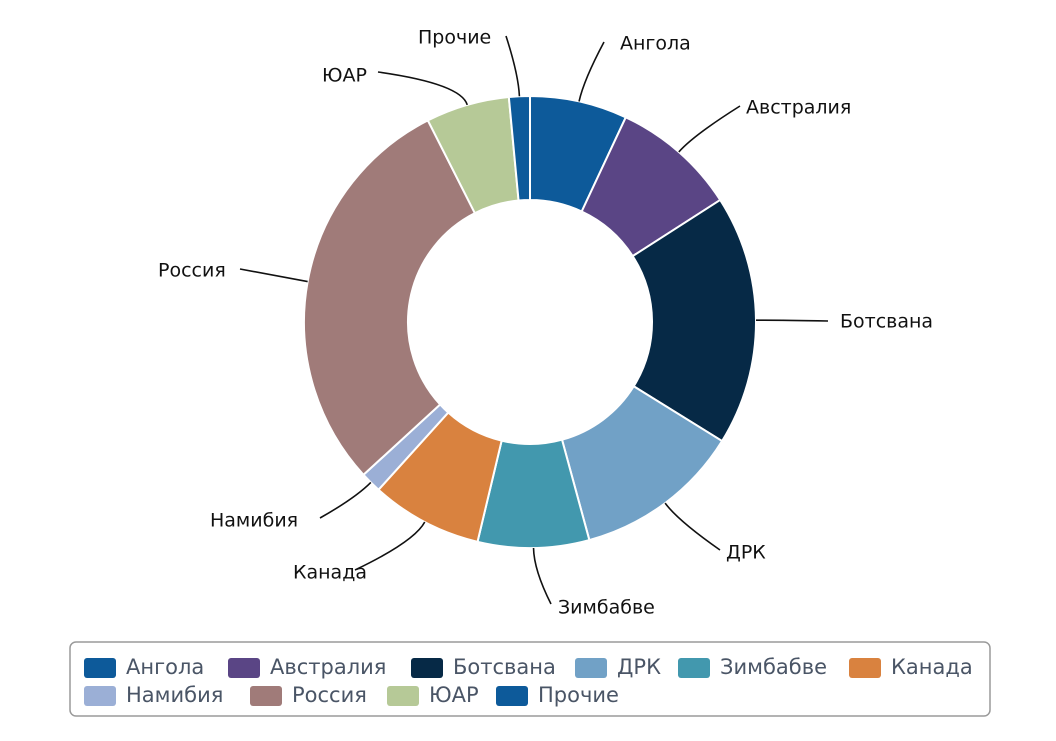 This screenshot has height=741, width=1056. I want to click on legend-label-9: ЮАР, so click(454, 695).